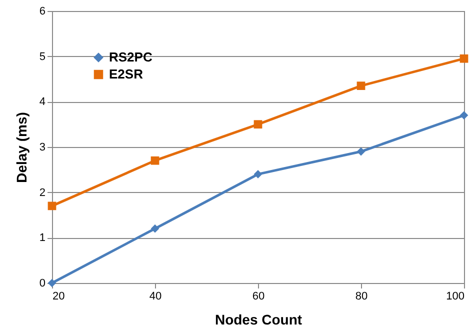  I want to click on x-tick-label: 40, so click(155, 296).